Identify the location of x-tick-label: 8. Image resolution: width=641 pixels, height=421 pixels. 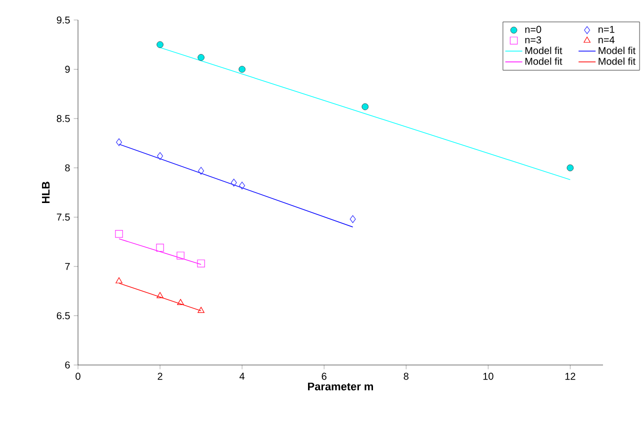
(406, 376).